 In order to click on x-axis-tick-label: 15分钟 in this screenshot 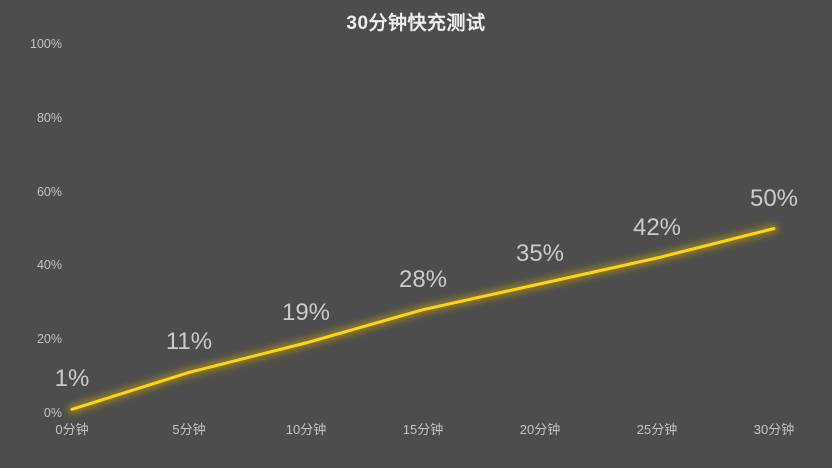, I will do `click(423, 429)`.